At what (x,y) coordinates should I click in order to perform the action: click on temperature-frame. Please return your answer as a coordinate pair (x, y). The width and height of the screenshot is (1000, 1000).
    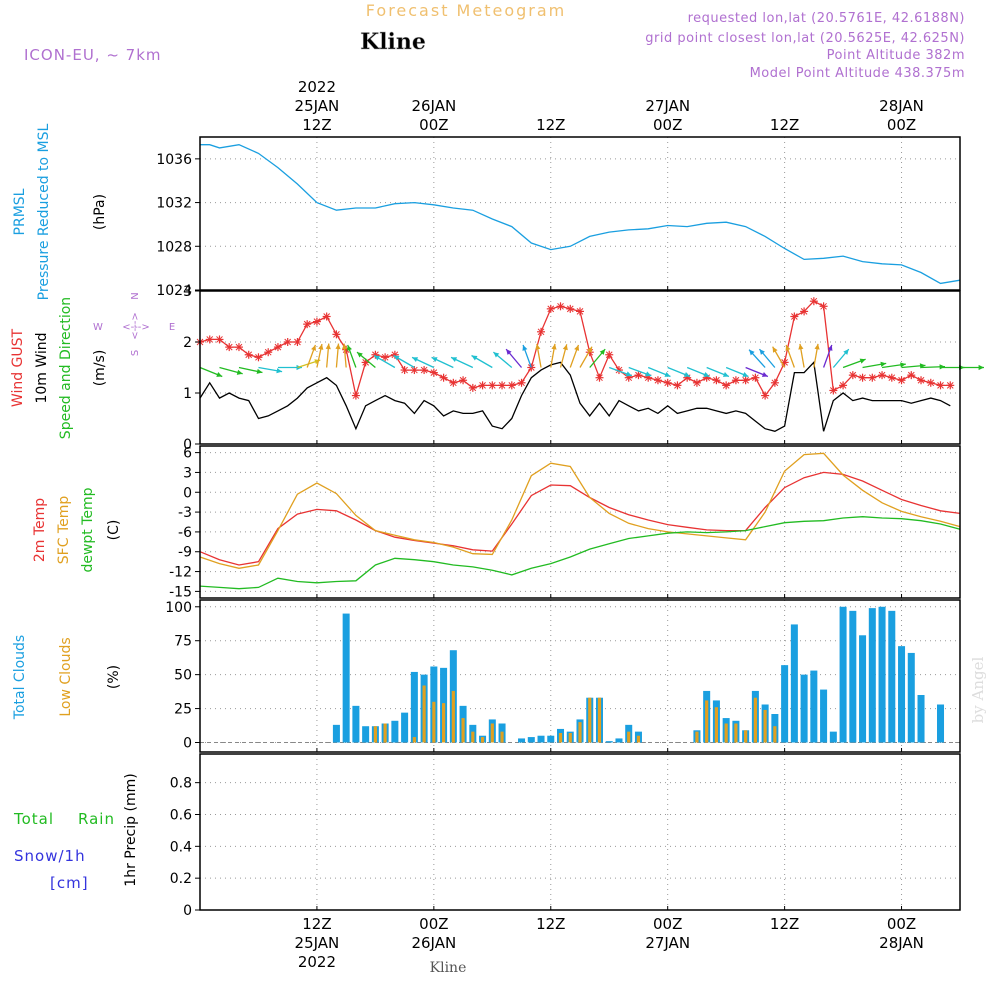
    Looking at the image, I should click on (580, 522).